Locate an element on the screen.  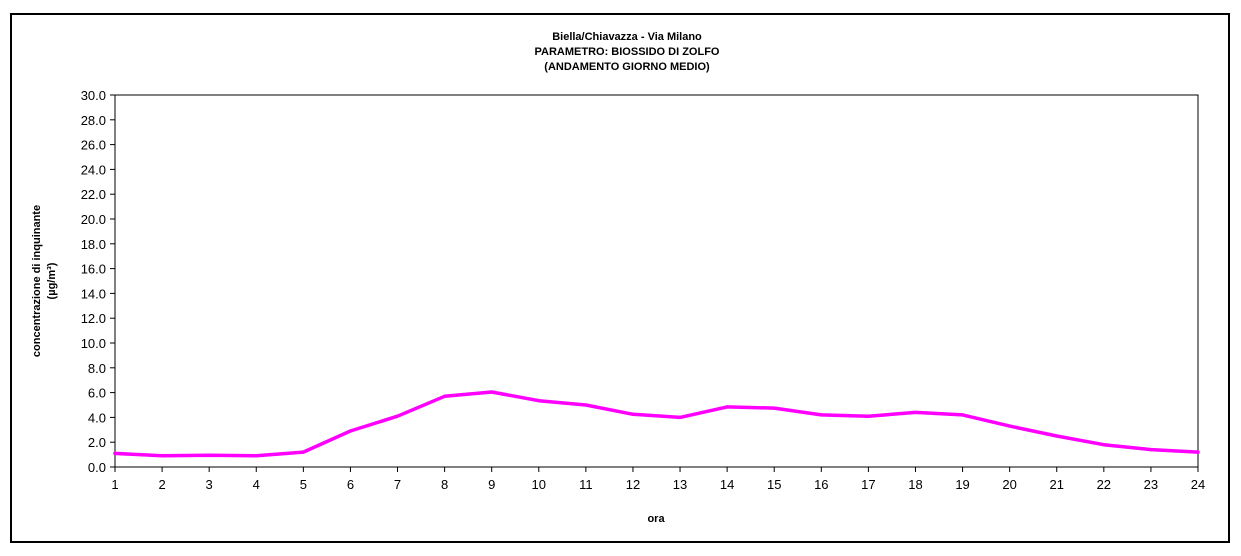
y-tick-label: 24.0 is located at coordinates (93, 169).